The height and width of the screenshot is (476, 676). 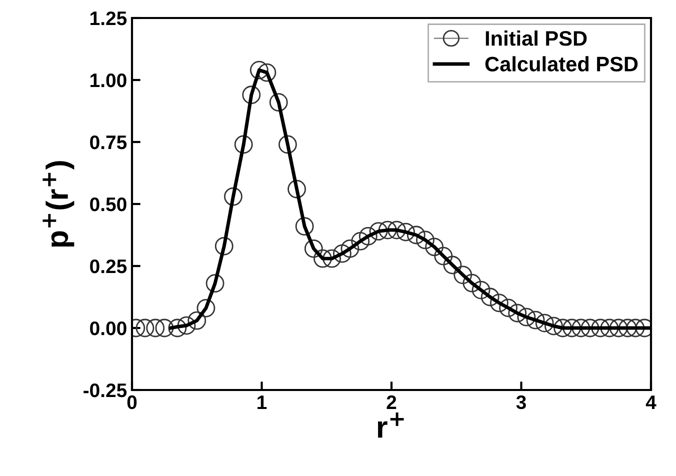 I want to click on y-tick-label: 1.25, so click(x=108, y=18).